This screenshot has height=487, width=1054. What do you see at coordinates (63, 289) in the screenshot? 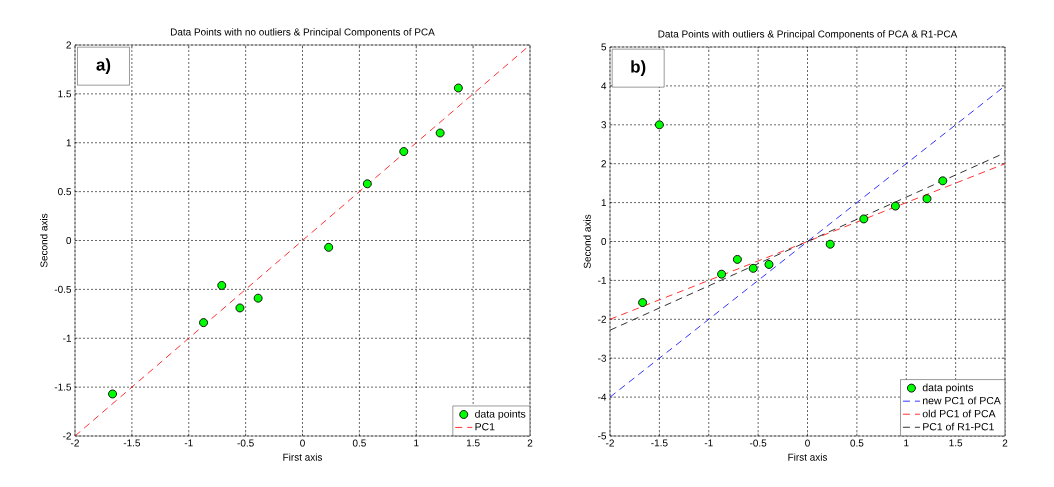
I see `y-tick-label: -0.5` at bounding box center [63, 289].